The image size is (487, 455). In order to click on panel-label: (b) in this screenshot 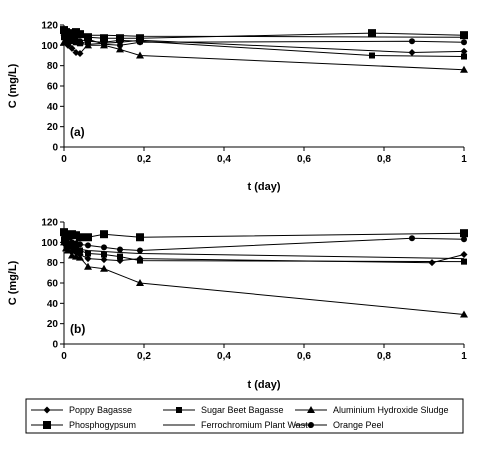, I will do `click(77, 329)`.